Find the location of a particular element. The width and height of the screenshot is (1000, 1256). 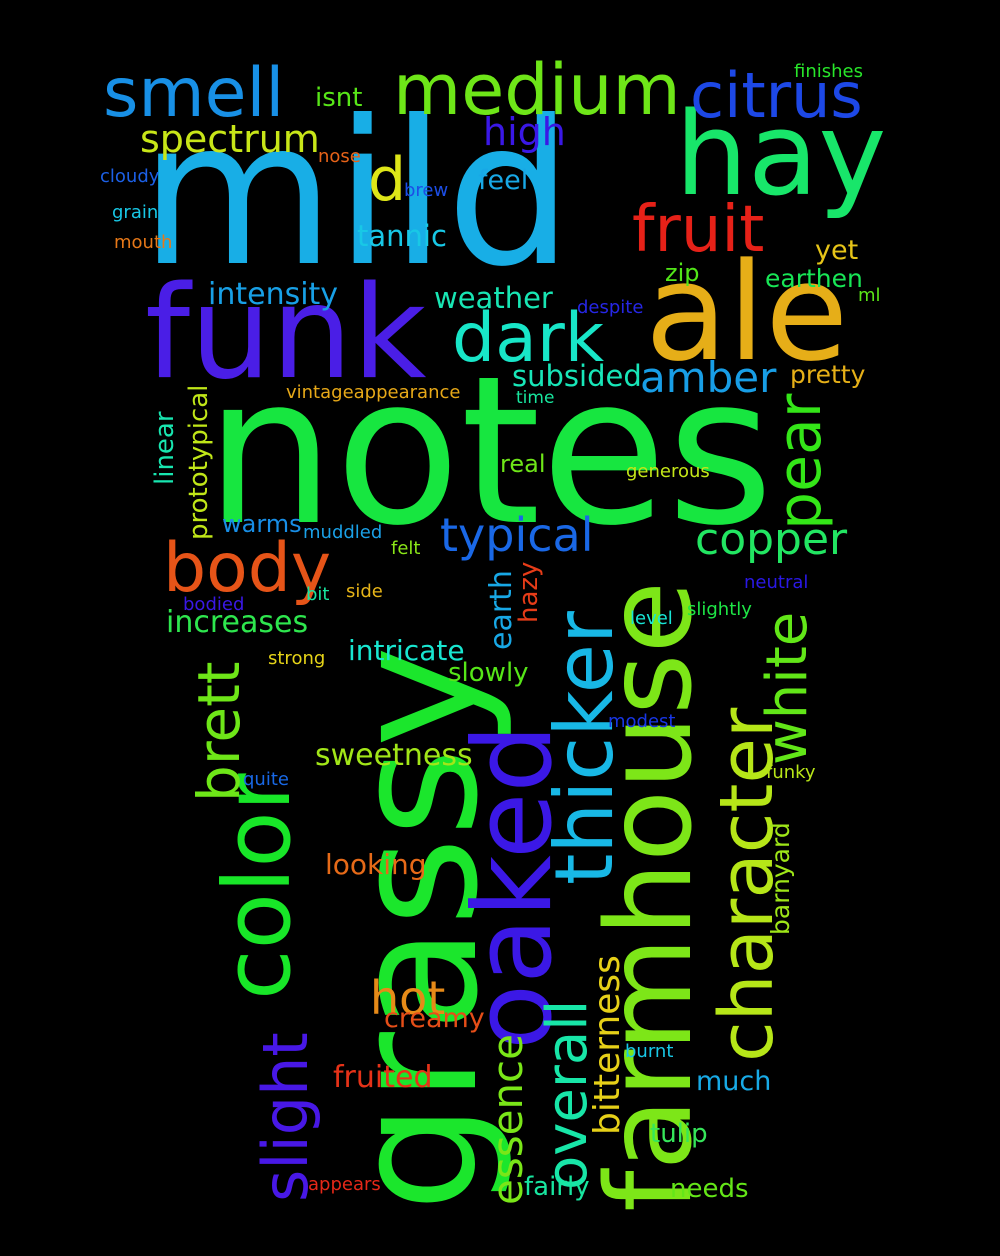

word-funky: funky is located at coordinates (791, 772).